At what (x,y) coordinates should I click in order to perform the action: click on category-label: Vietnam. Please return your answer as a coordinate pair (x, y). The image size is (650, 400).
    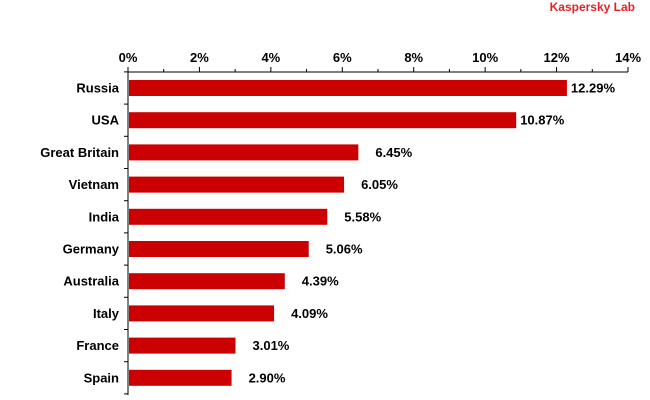
    Looking at the image, I should click on (94, 184).